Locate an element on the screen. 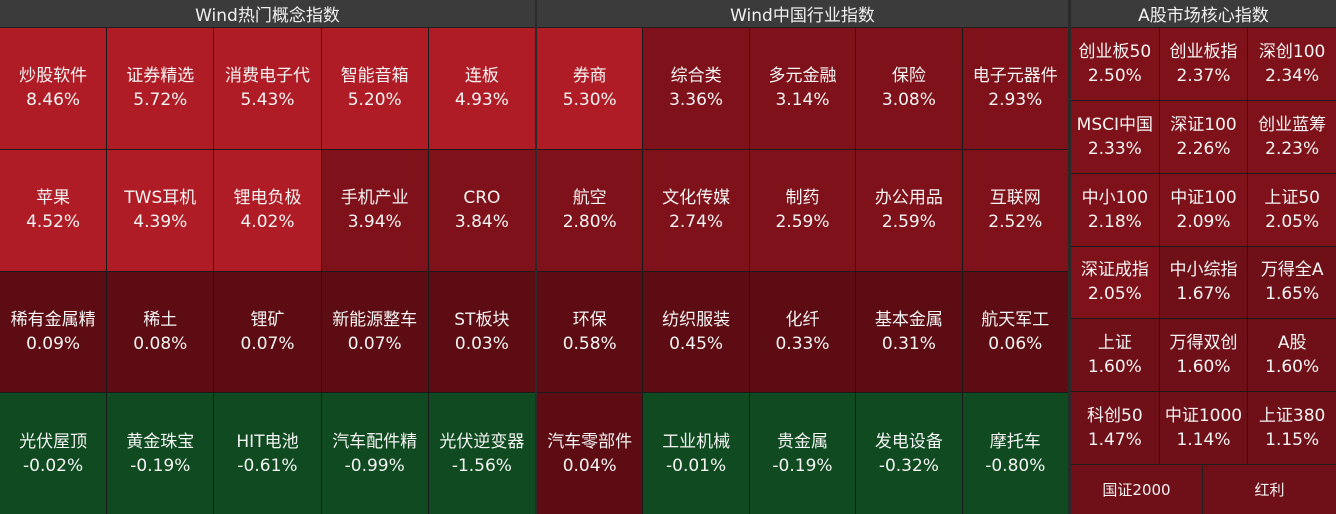 The width and height of the screenshot is (1336, 514). index-change-percent: 3.14% is located at coordinates (802, 100).